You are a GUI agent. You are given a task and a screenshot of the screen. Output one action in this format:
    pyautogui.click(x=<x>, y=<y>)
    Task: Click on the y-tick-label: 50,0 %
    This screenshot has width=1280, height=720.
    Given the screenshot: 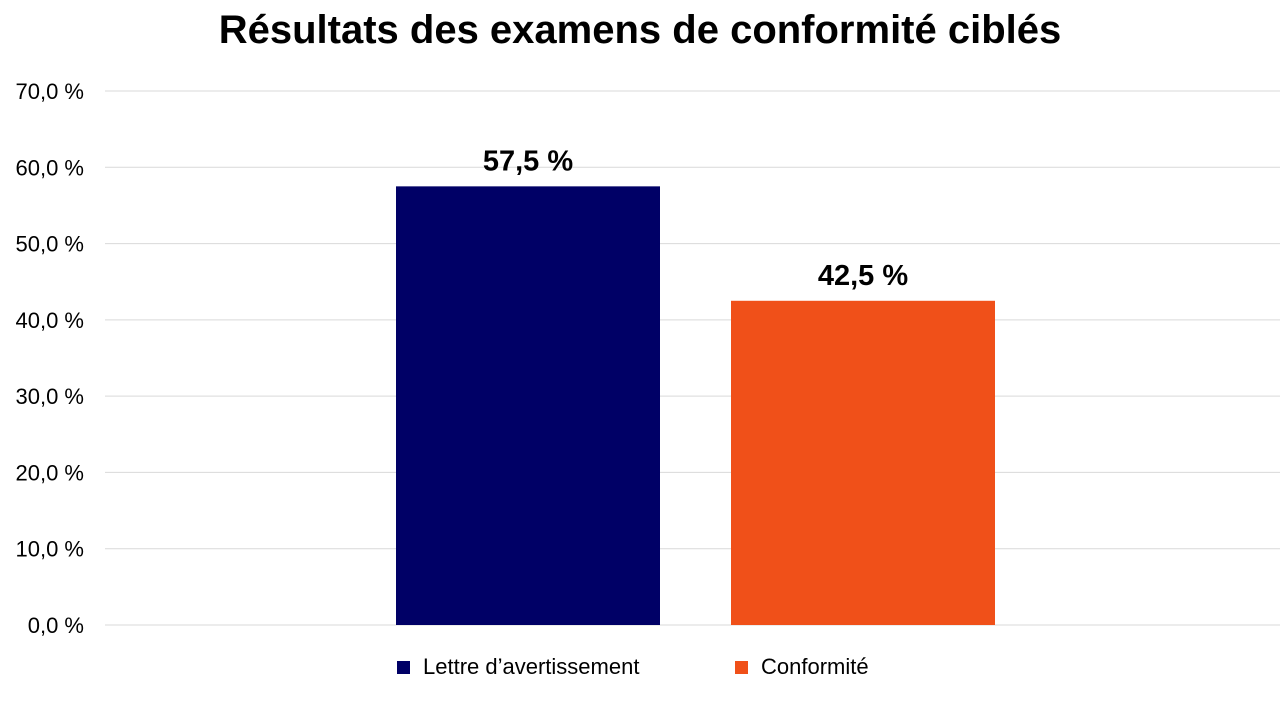 What is the action you would take?
    pyautogui.click(x=50, y=244)
    